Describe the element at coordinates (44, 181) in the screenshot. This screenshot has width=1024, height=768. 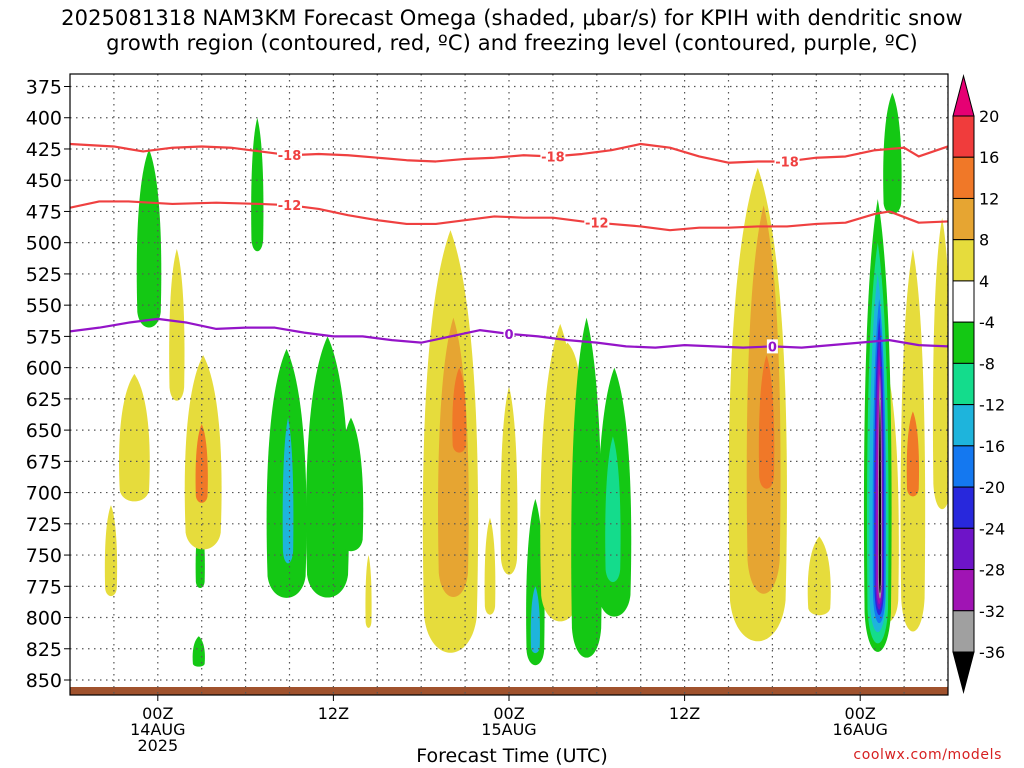
I see `y-tick-label-3: 450` at that location.